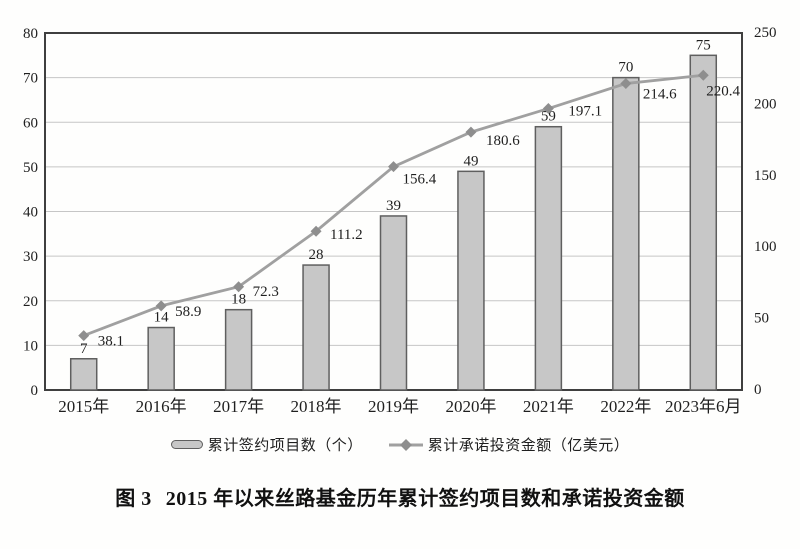 The height and width of the screenshot is (549, 800). What do you see at coordinates (626, 233) in the screenshot?
I see `bar-2022年` at bounding box center [626, 233].